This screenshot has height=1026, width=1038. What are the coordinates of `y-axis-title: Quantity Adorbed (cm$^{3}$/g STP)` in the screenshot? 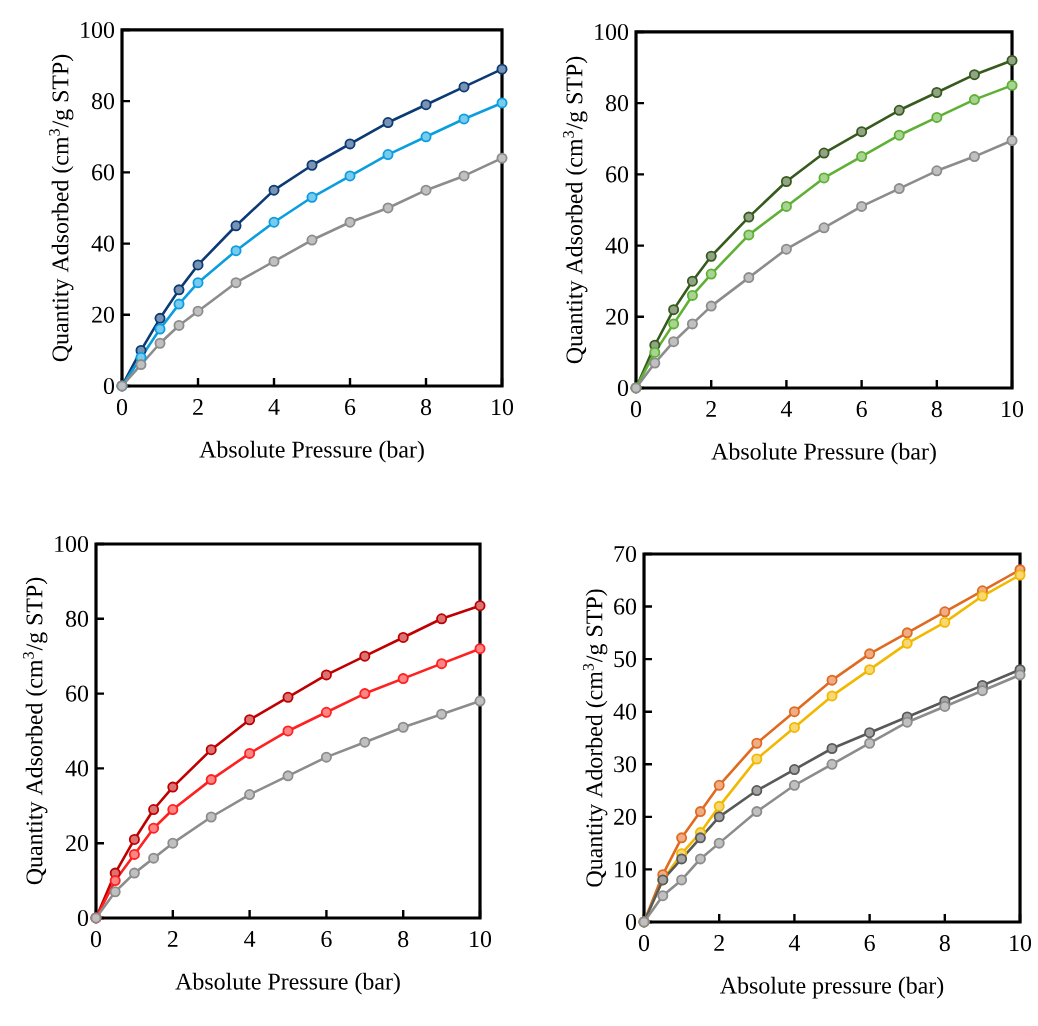 It's located at (595, 738).